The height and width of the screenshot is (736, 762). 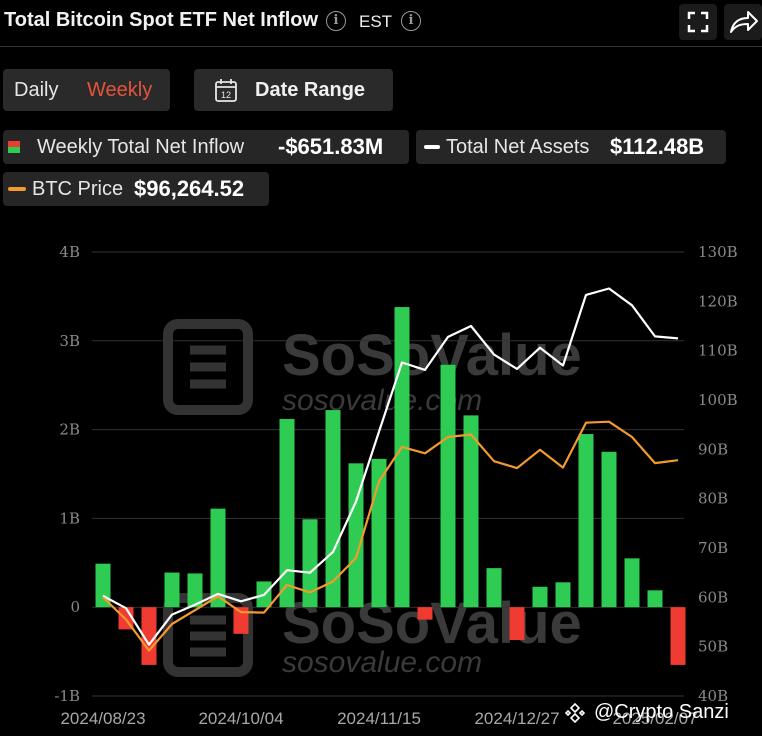 I want to click on y-tick-label-right: 40B, so click(x=713, y=696).